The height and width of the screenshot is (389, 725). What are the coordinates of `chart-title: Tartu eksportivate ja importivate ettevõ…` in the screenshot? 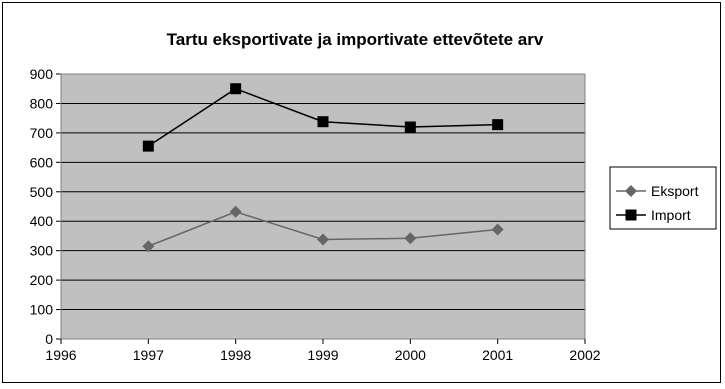 It's located at (355, 39).